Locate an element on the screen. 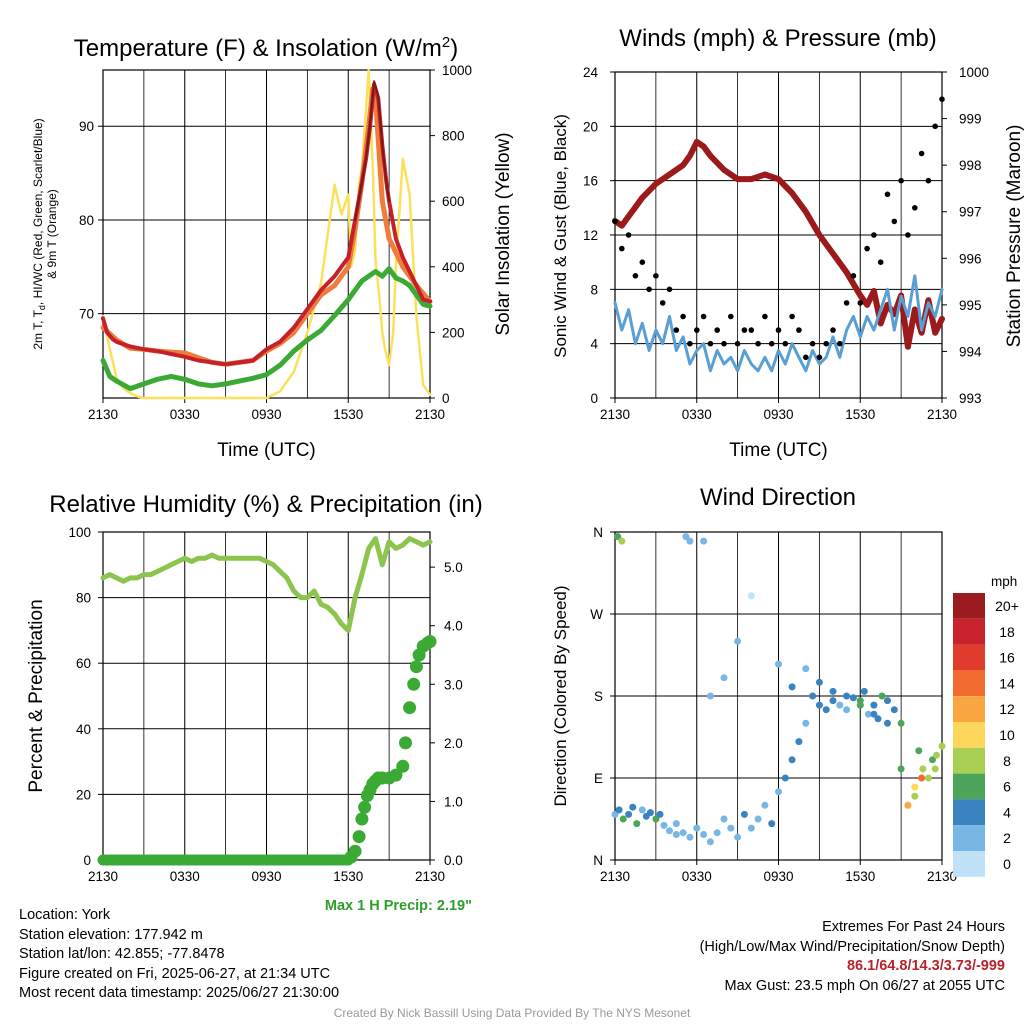 The image size is (1024, 1024). extremes-title: Extremes For Past 24 Hours is located at coordinates (913, 927).